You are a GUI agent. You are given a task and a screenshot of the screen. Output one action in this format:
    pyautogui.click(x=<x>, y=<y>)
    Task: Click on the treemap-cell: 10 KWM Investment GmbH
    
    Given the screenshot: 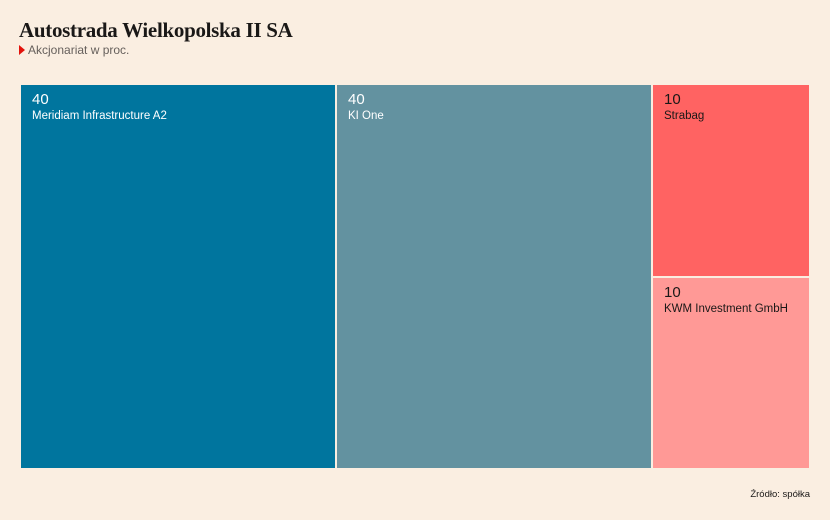 What is the action you would take?
    pyautogui.click(x=731, y=372)
    